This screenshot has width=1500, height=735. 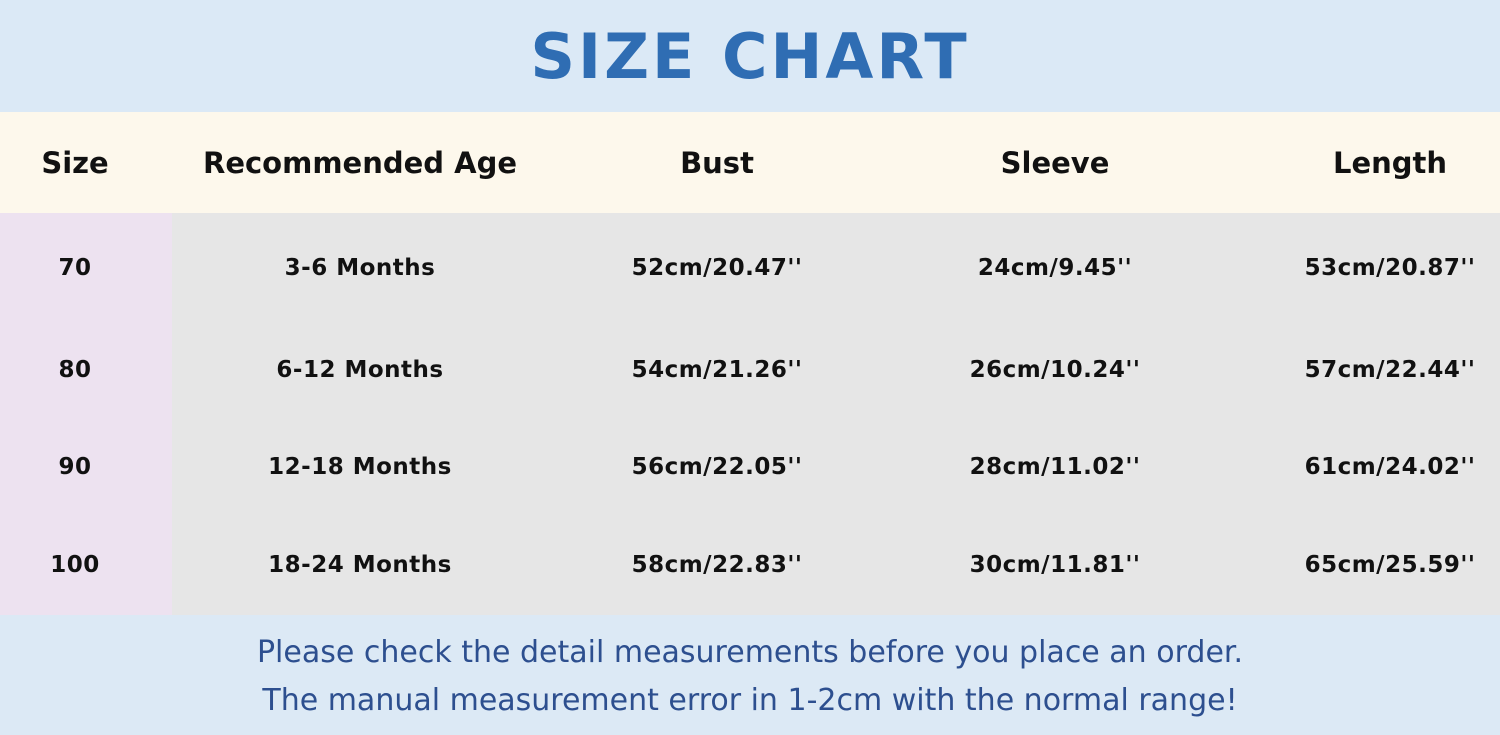 I want to click on header-bust: Bust, so click(x=717, y=163).